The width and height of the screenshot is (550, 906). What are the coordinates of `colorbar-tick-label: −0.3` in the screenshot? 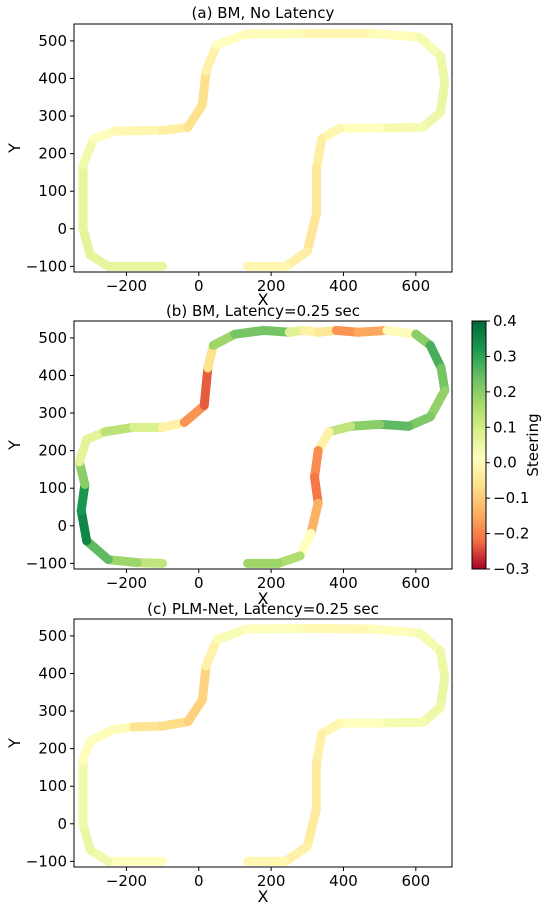 It's located at (511, 569).